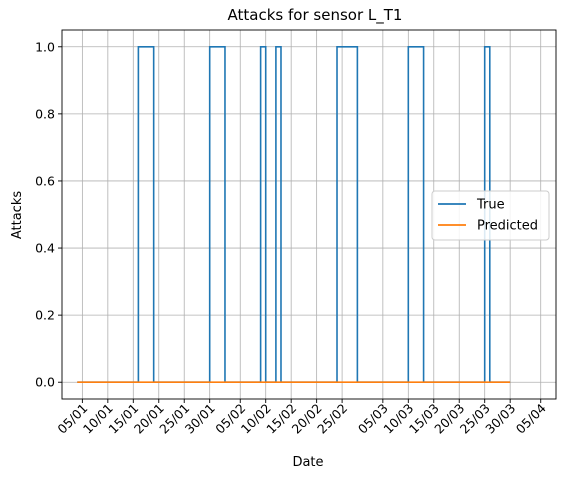 The height and width of the screenshot is (477, 584). Describe the element at coordinates (45, 382) in the screenshot. I see `y-tick-label: 0.0` at that location.